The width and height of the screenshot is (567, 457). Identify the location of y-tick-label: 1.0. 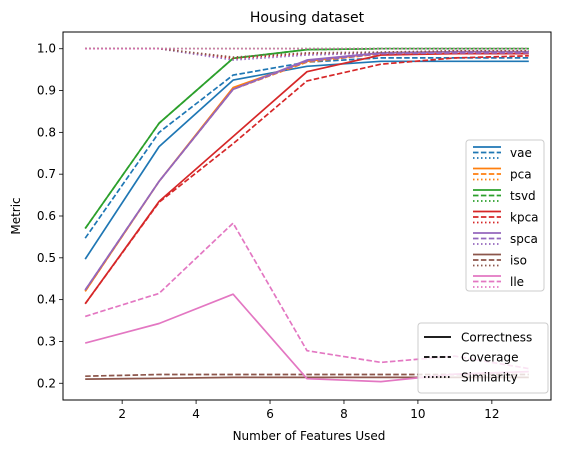
(46, 49).